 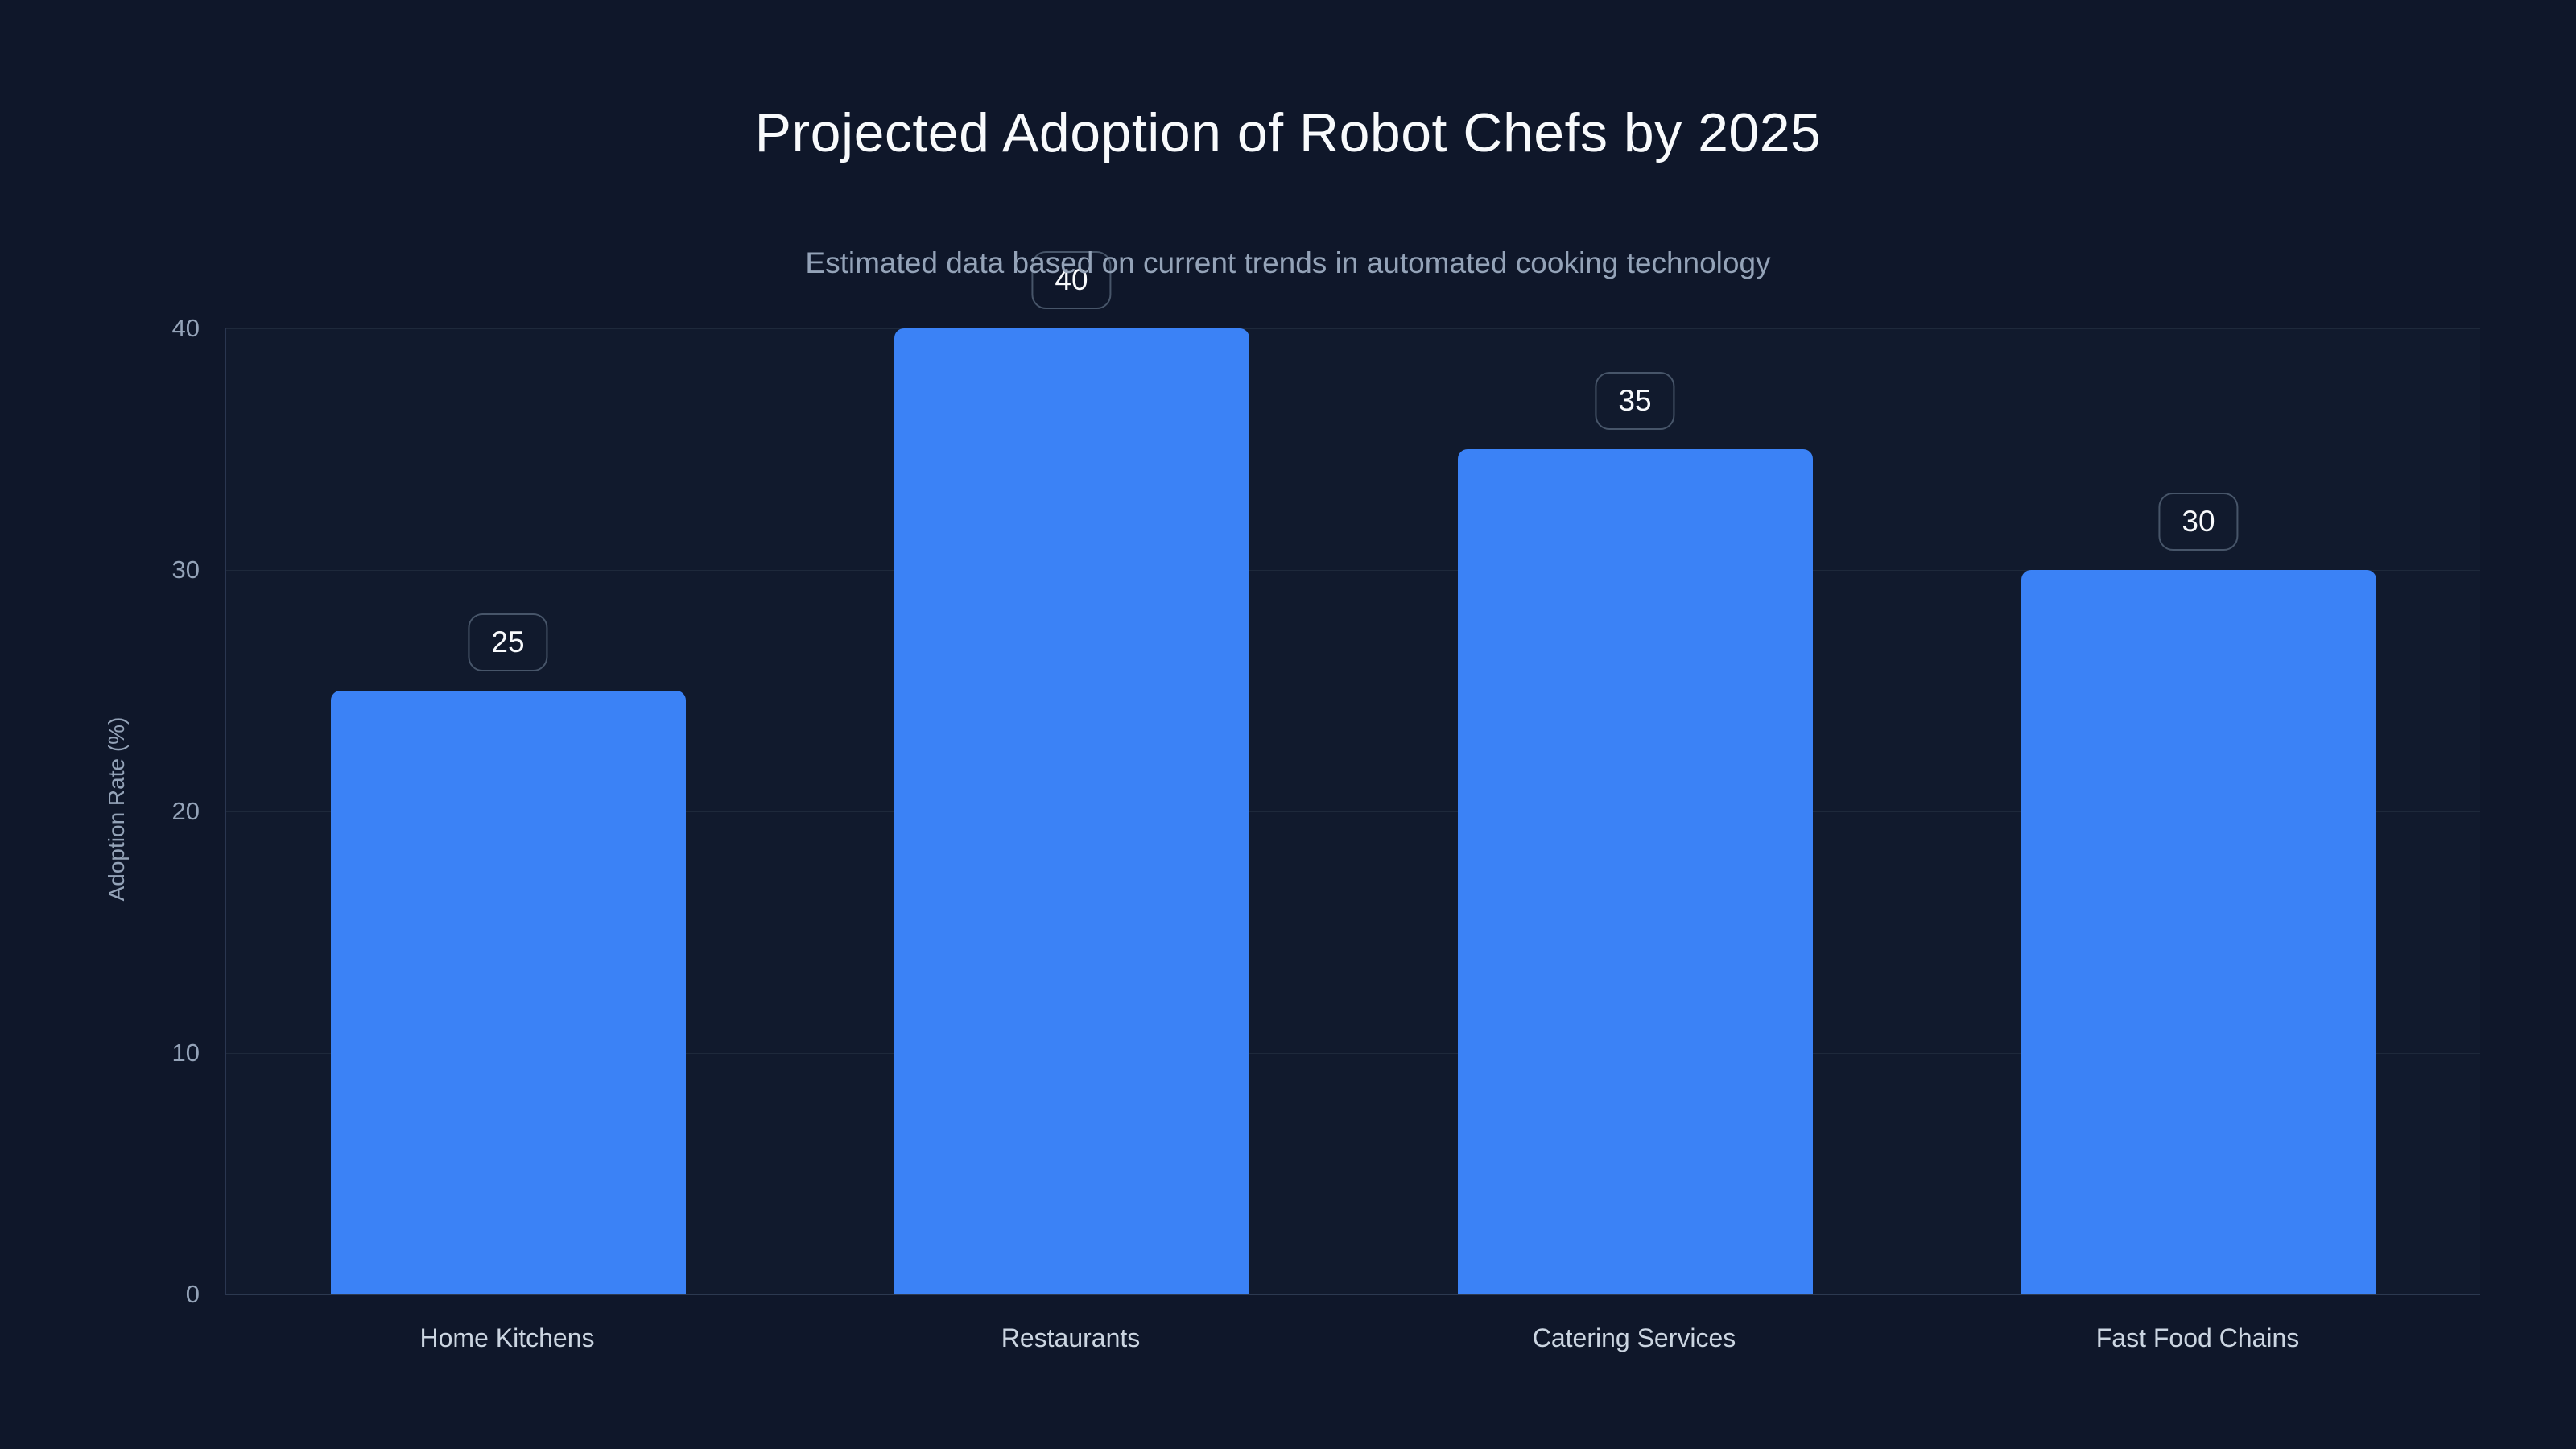 What do you see at coordinates (192, 1294) in the screenshot?
I see `y-axis-tick-label-0: 0` at bounding box center [192, 1294].